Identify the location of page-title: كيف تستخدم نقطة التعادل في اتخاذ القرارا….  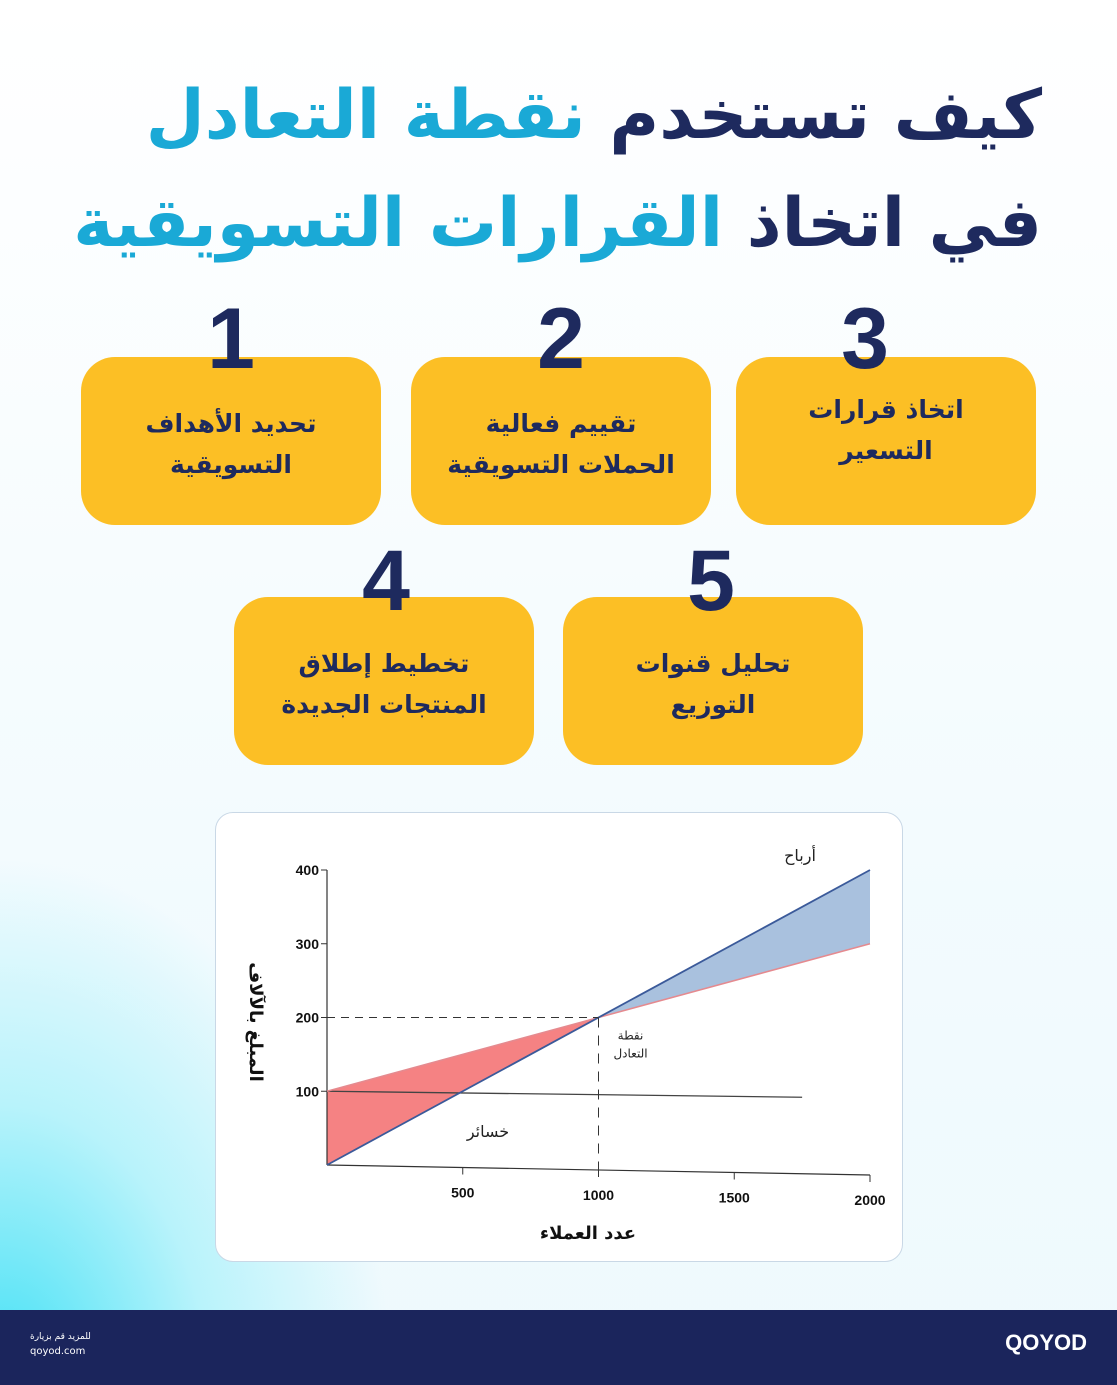
(526, 170).